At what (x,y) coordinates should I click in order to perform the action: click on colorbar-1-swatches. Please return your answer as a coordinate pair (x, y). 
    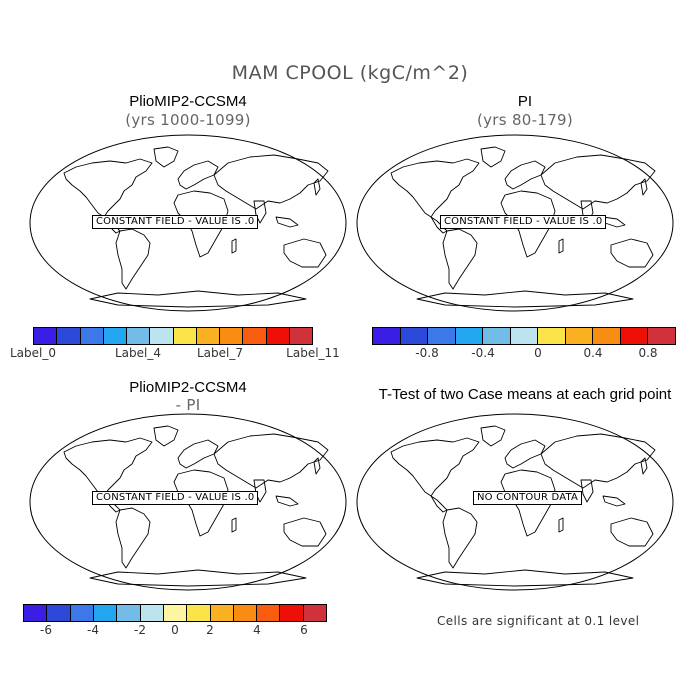
    Looking at the image, I should click on (173, 336).